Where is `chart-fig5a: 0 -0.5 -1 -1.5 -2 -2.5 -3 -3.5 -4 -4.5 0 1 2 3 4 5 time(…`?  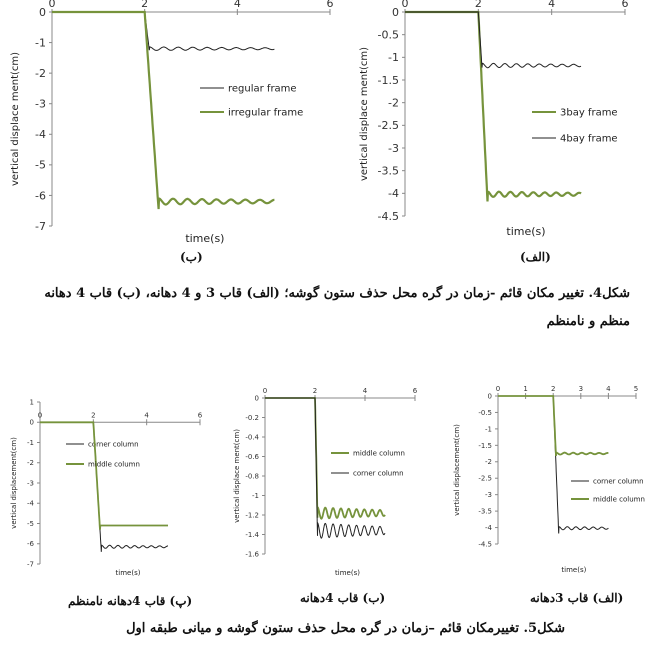 chart-fig5a: 0 -0.5 -1 -1.5 -2 -2.5 -3 -3.5 -4 -4.5 0 1 2 3 4 5 time(… is located at coordinates (549, 479).